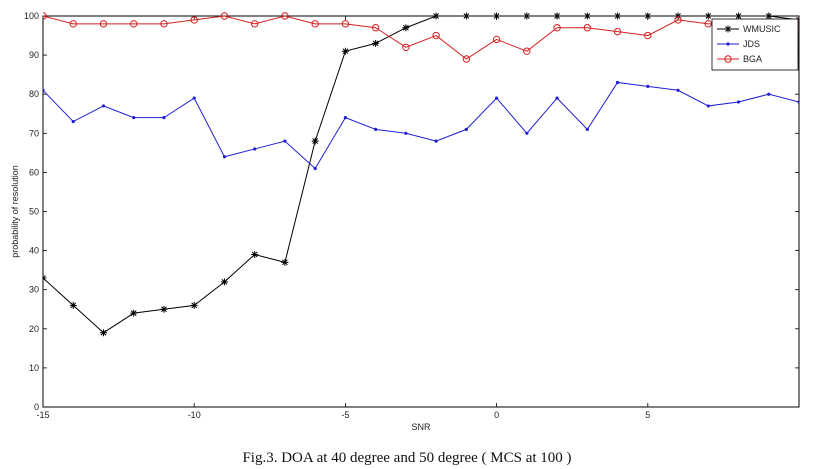 This screenshot has width=814, height=469. I want to click on legend-item-wmusic: WMUSIC, so click(749, 29).